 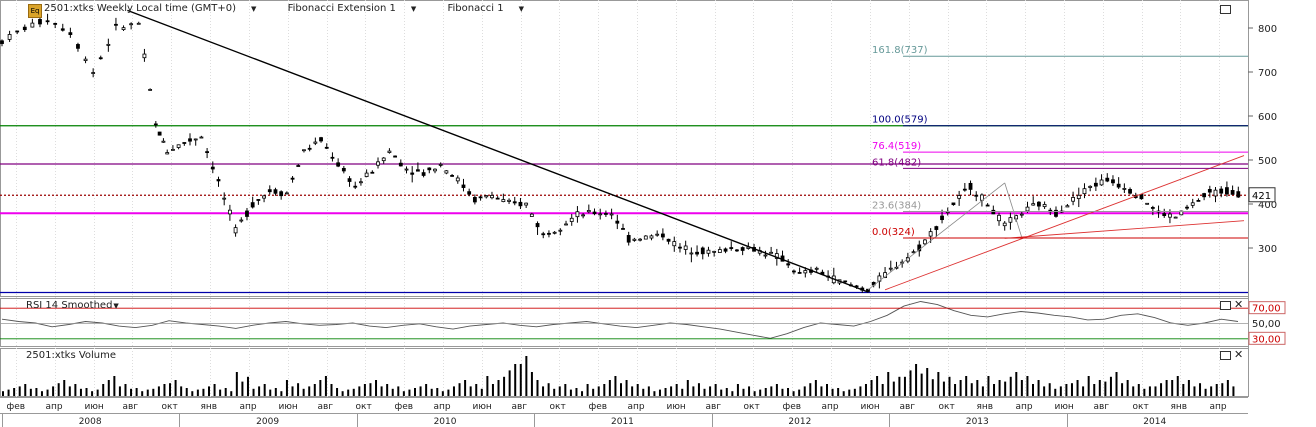 What do you see at coordinates (150, 8) in the screenshot?
I see `symbol-label: 2501:xtks Weekly Local time (GMT+0) ▼` at bounding box center [150, 8].